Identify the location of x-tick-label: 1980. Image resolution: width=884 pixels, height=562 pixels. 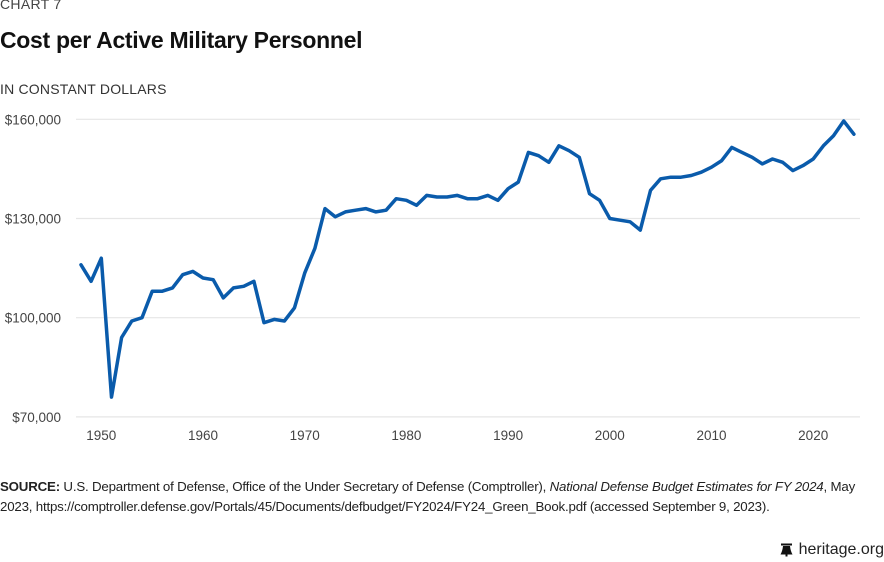
(406, 434).